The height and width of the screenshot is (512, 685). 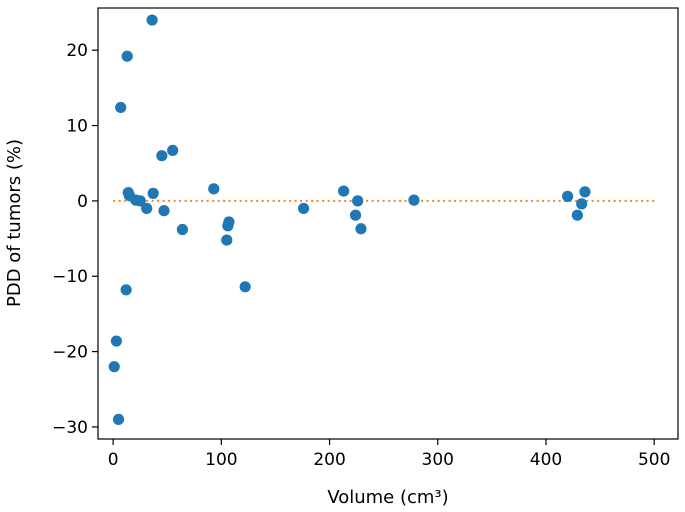 What do you see at coordinates (77, 51) in the screenshot?
I see `y-tick-label: 20` at bounding box center [77, 51].